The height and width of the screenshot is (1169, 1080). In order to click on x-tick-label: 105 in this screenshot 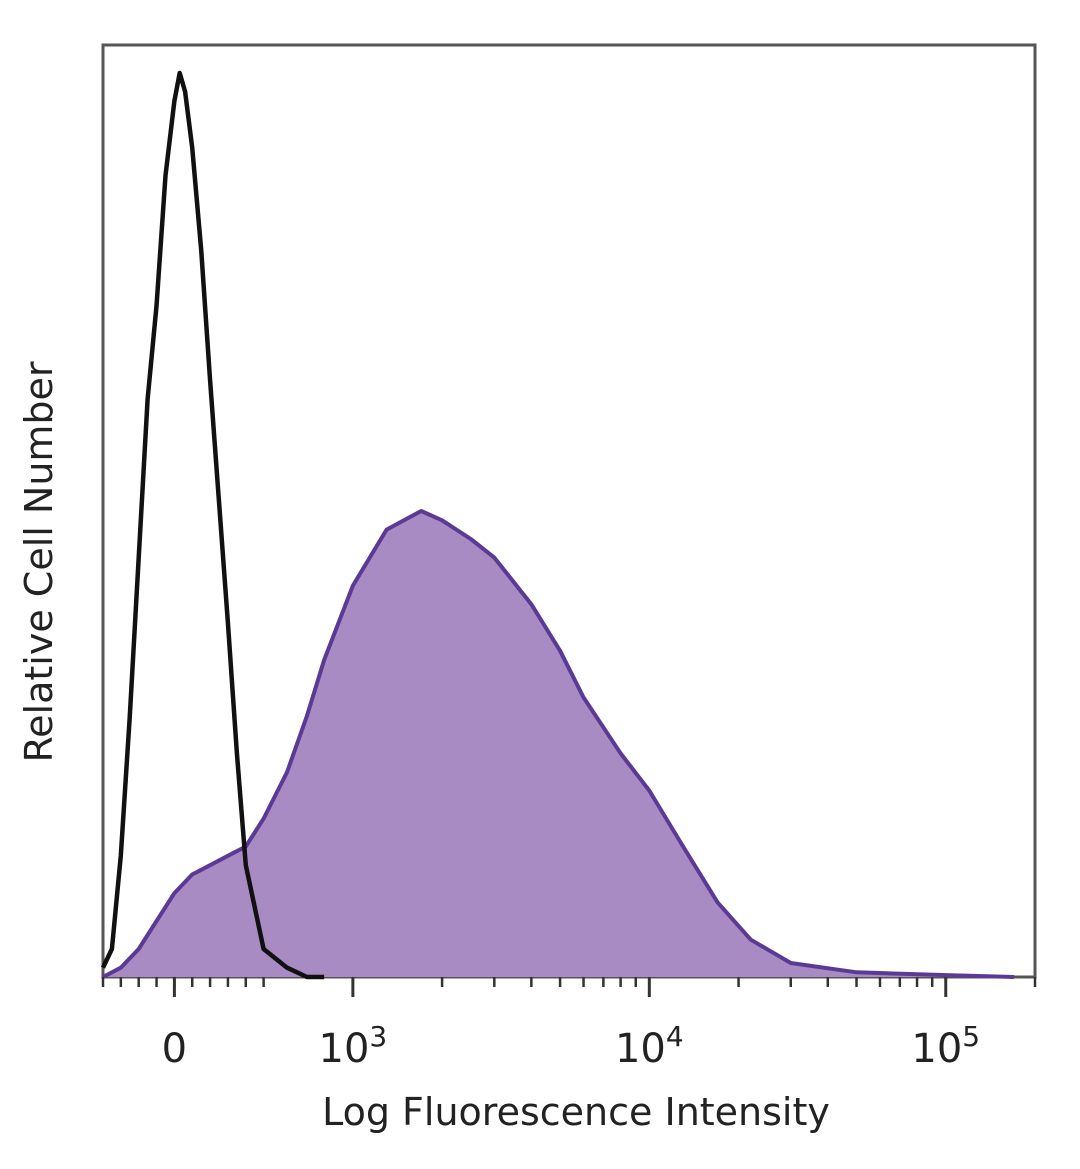, I will do `click(945, 1046)`.